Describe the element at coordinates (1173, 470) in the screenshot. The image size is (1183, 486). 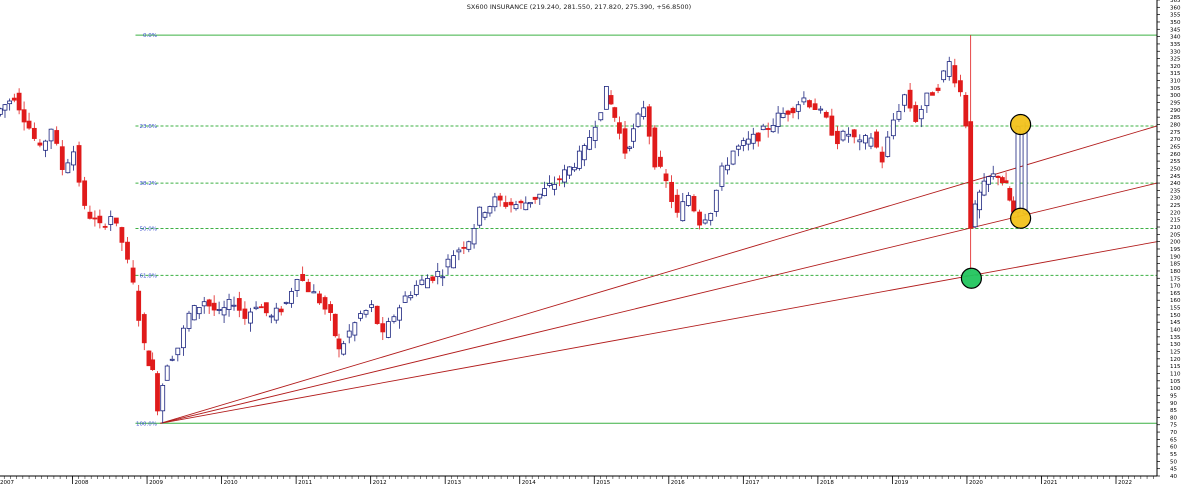
I see `price-tick-label: 45` at that location.